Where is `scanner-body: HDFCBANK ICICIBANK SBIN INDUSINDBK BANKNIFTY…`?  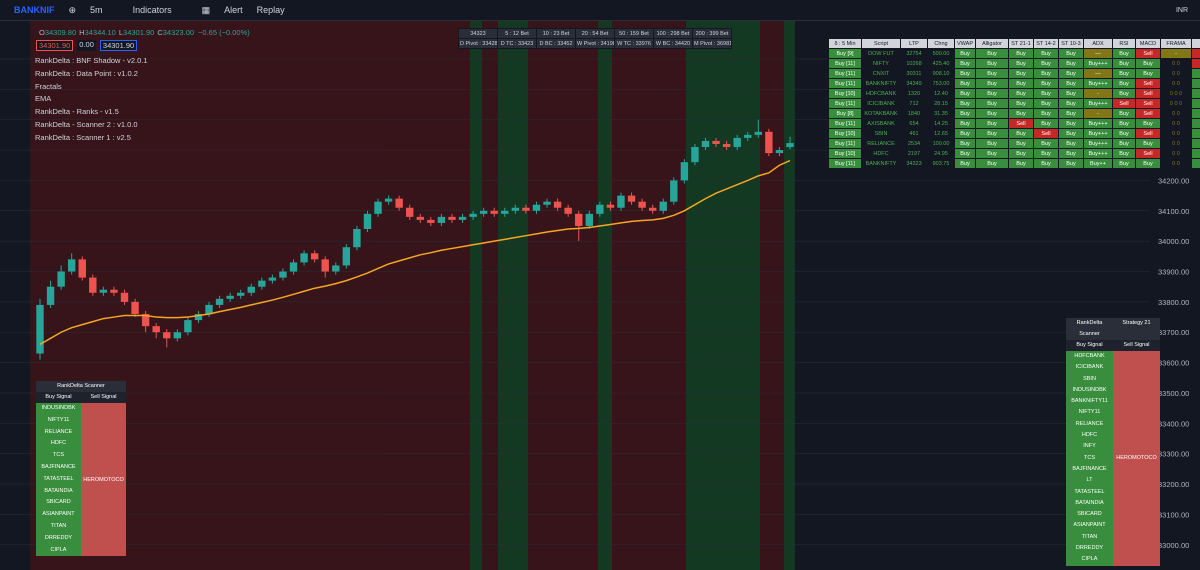 scanner-body: HDFCBANK ICICIBANK SBIN INDUSINDBK BANKNIFTY… is located at coordinates (1113, 458).